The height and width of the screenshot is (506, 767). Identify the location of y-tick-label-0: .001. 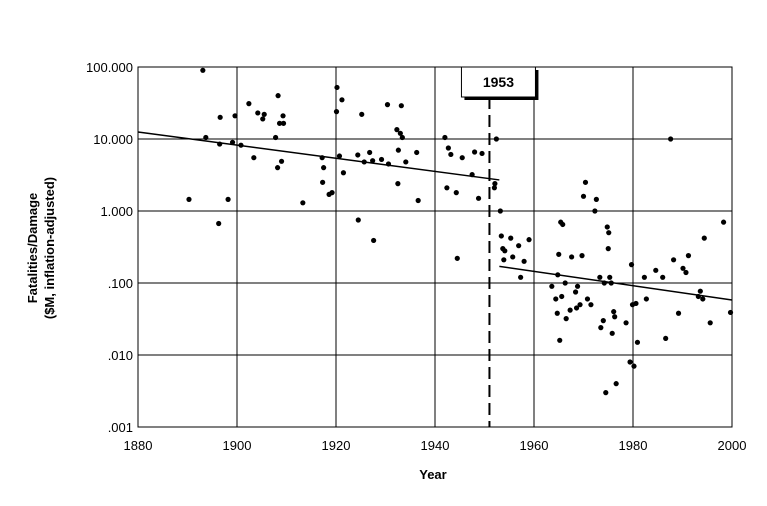
(120, 427).